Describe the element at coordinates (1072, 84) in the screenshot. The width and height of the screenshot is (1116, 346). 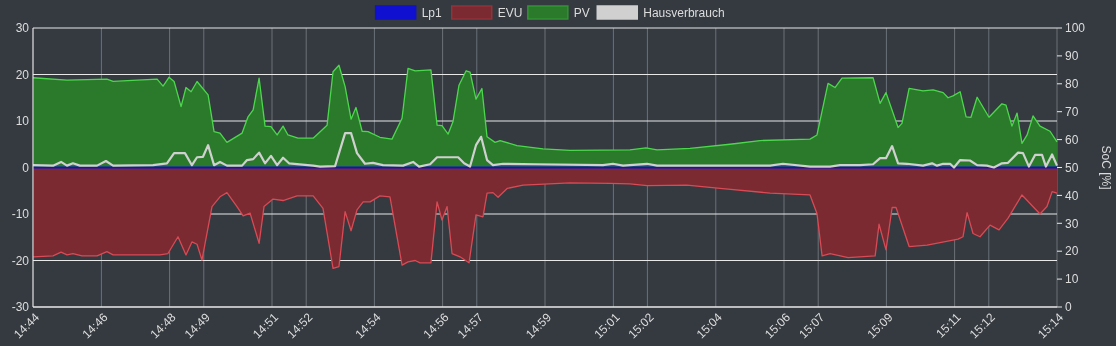
I see `y2-tick-label: 80` at that location.